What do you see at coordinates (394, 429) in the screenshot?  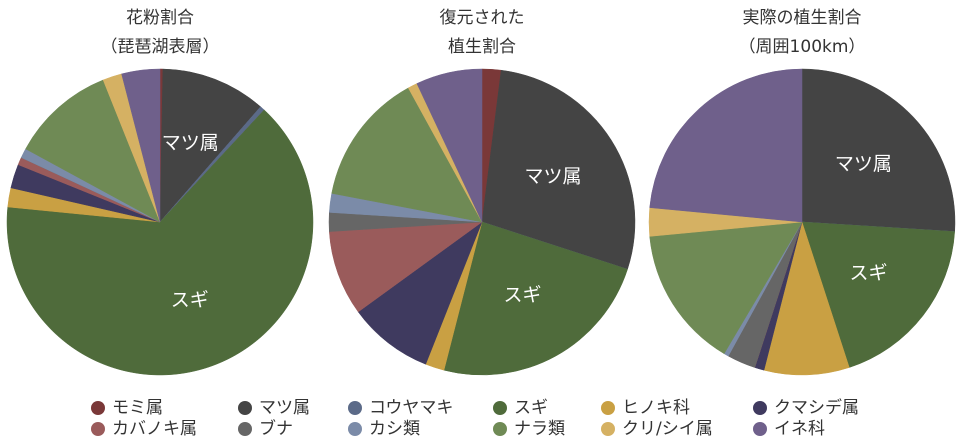 I see `legend-label: カシ類` at bounding box center [394, 429].